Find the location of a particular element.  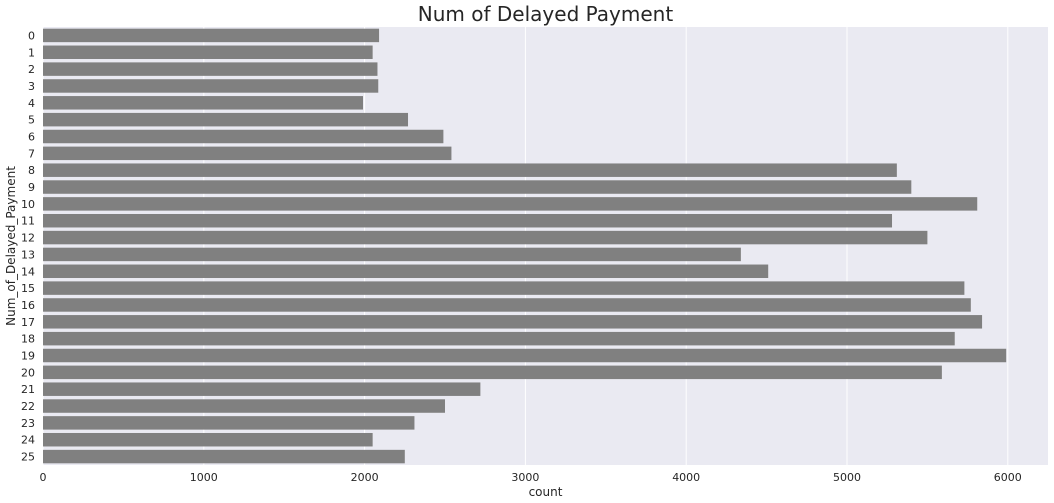

y-tick-label: 8 is located at coordinates (31, 170).